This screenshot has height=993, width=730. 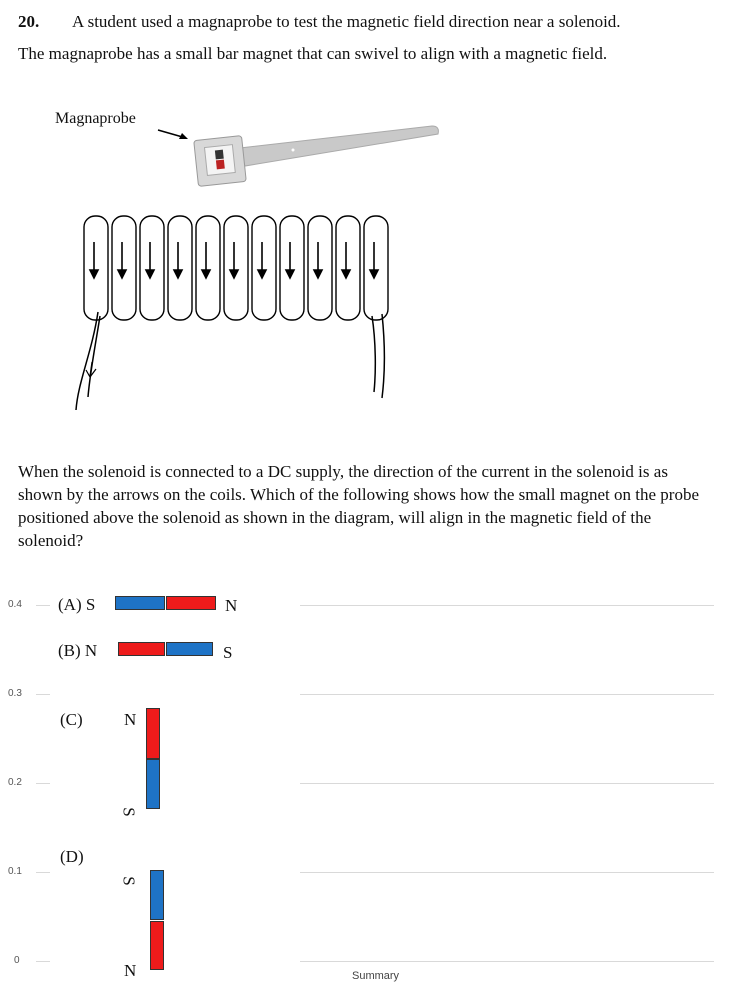 What do you see at coordinates (78, 650) in the screenshot?
I see `option-b-label: (B) N` at bounding box center [78, 650].